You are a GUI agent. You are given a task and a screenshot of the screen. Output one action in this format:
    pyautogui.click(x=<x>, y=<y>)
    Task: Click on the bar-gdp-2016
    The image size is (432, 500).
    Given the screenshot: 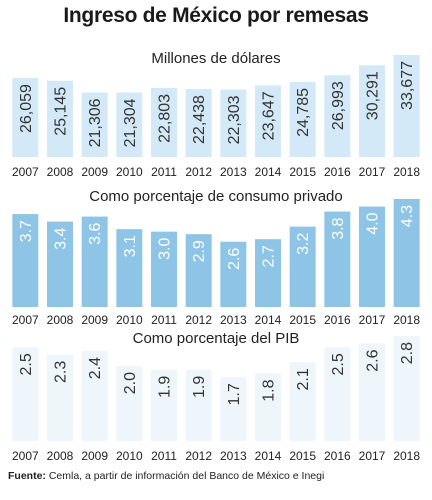 What is the action you would take?
    pyautogui.click(x=337, y=394)
    